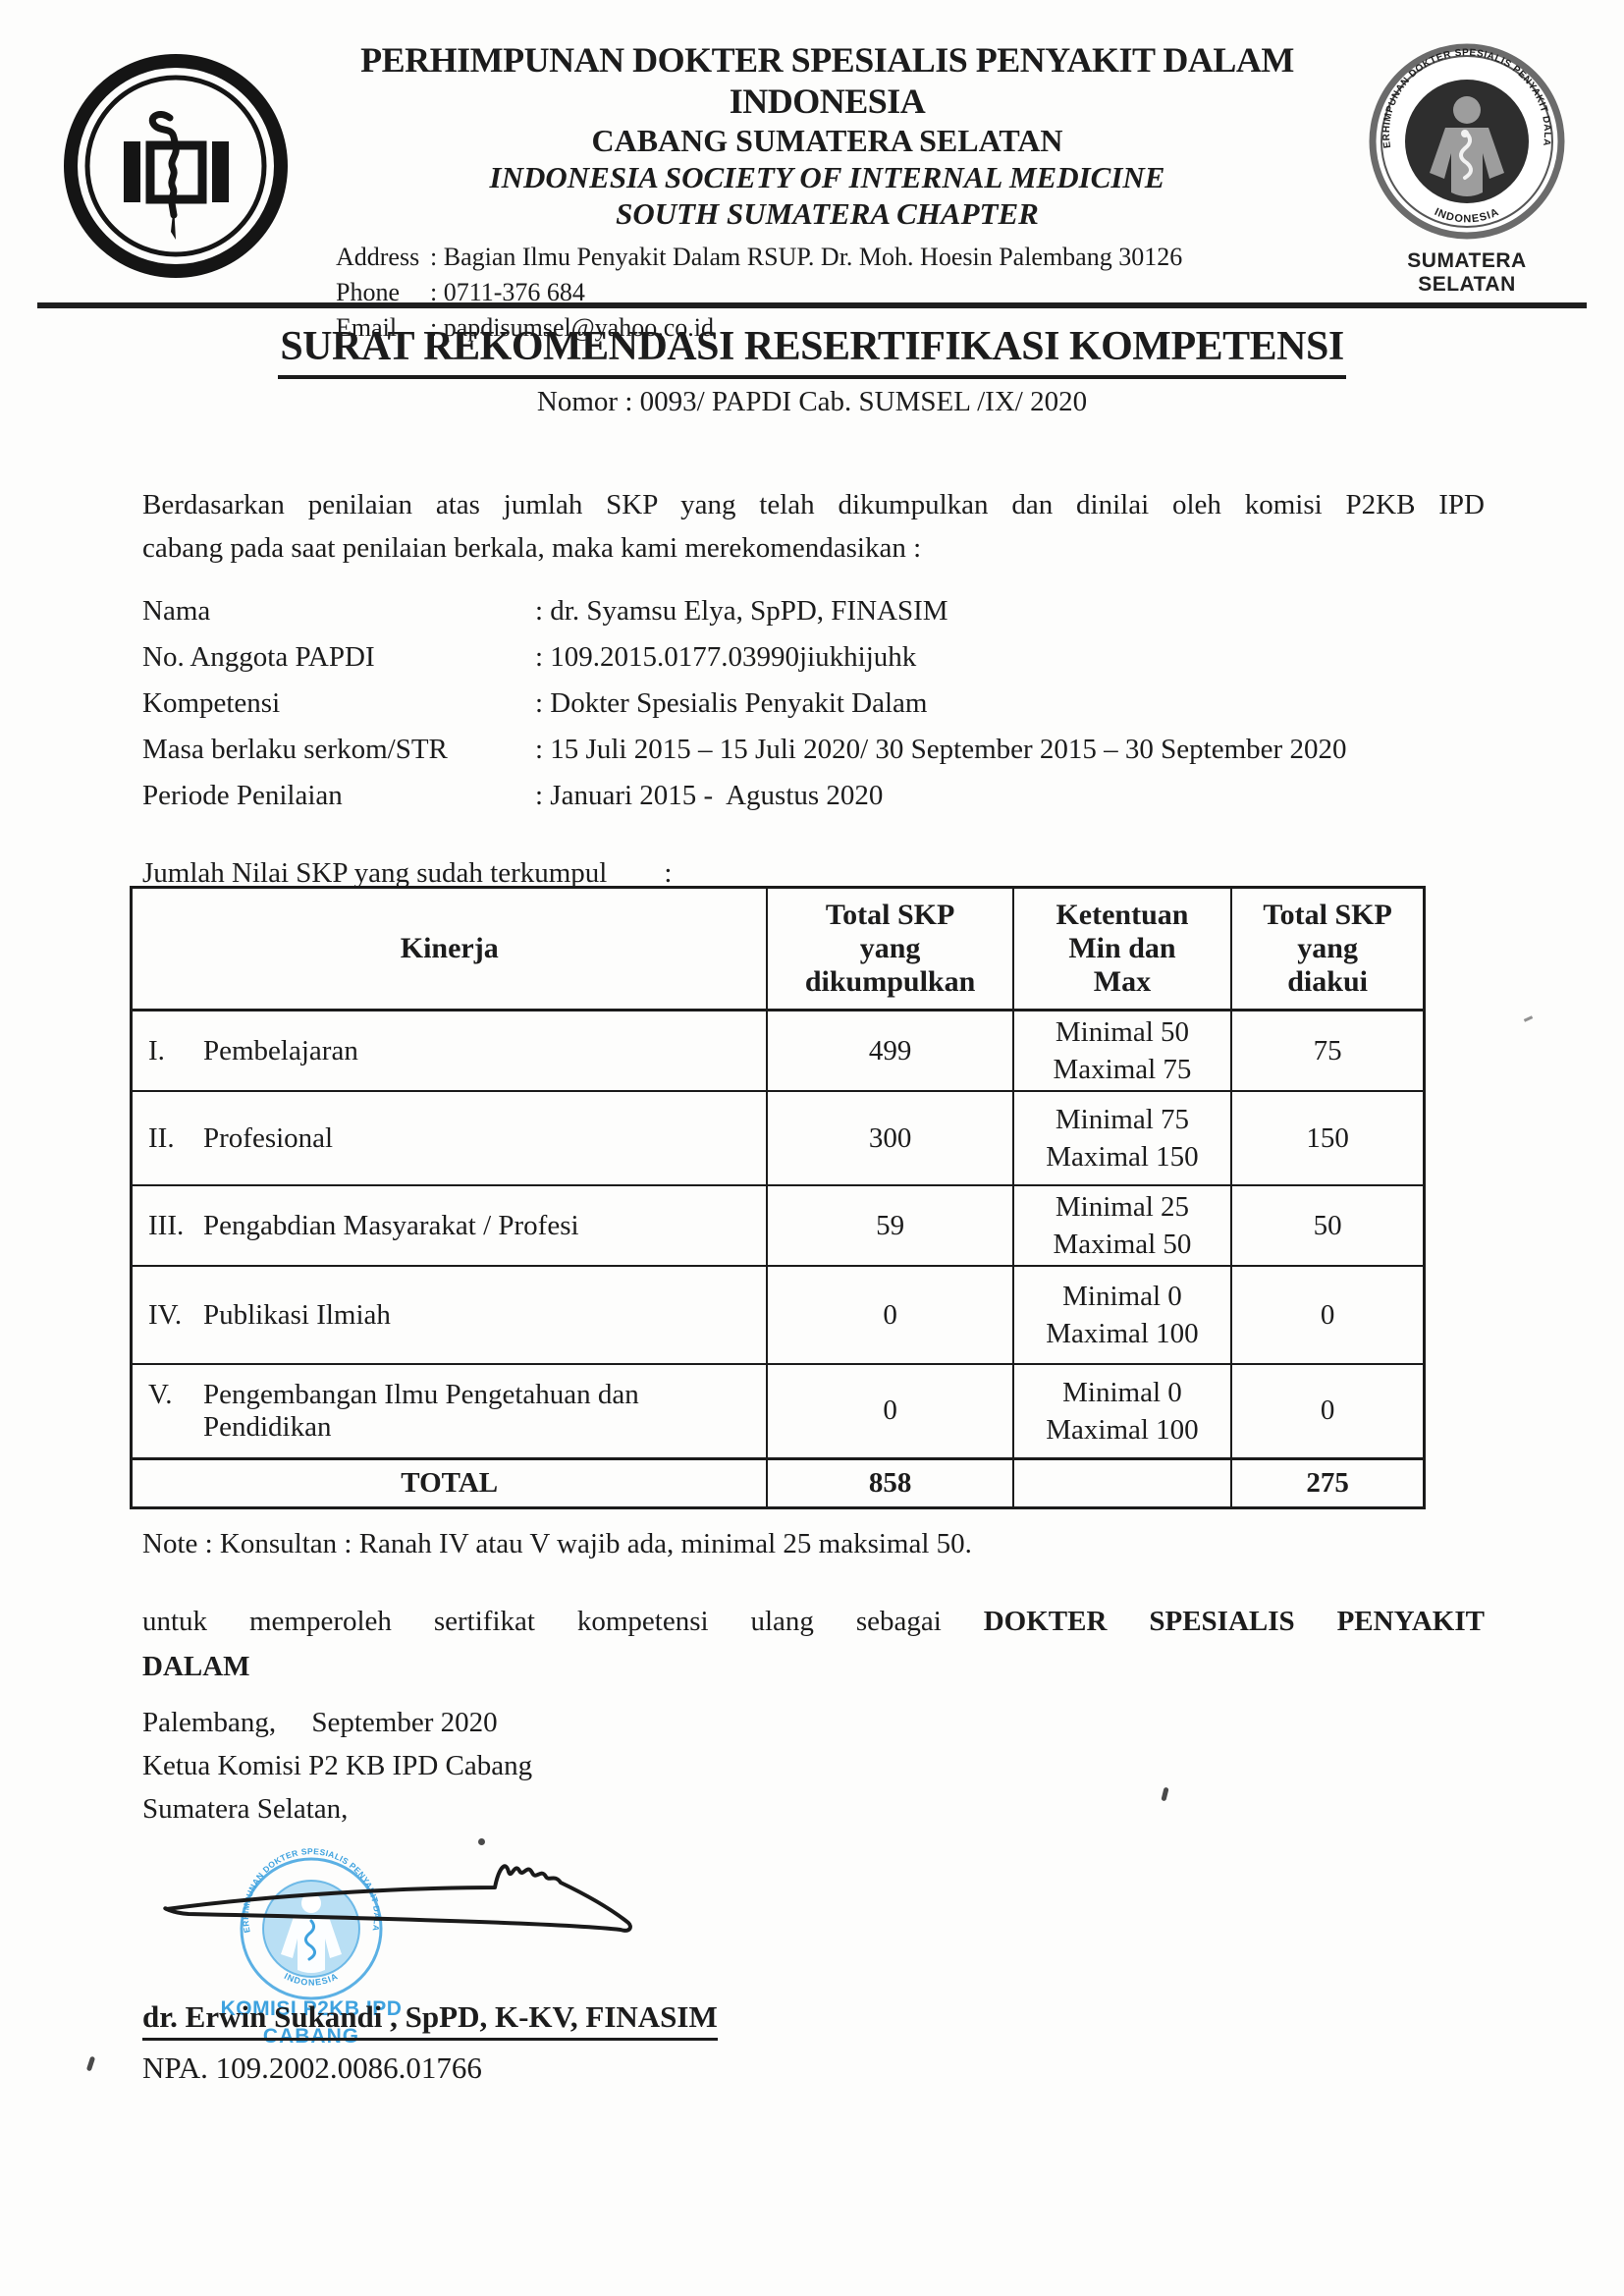 Image resolution: width=1624 pixels, height=2296 pixels. What do you see at coordinates (709, 795) in the screenshot?
I see `field-value: : Januari 2015 - Agustus 2020` at bounding box center [709, 795].